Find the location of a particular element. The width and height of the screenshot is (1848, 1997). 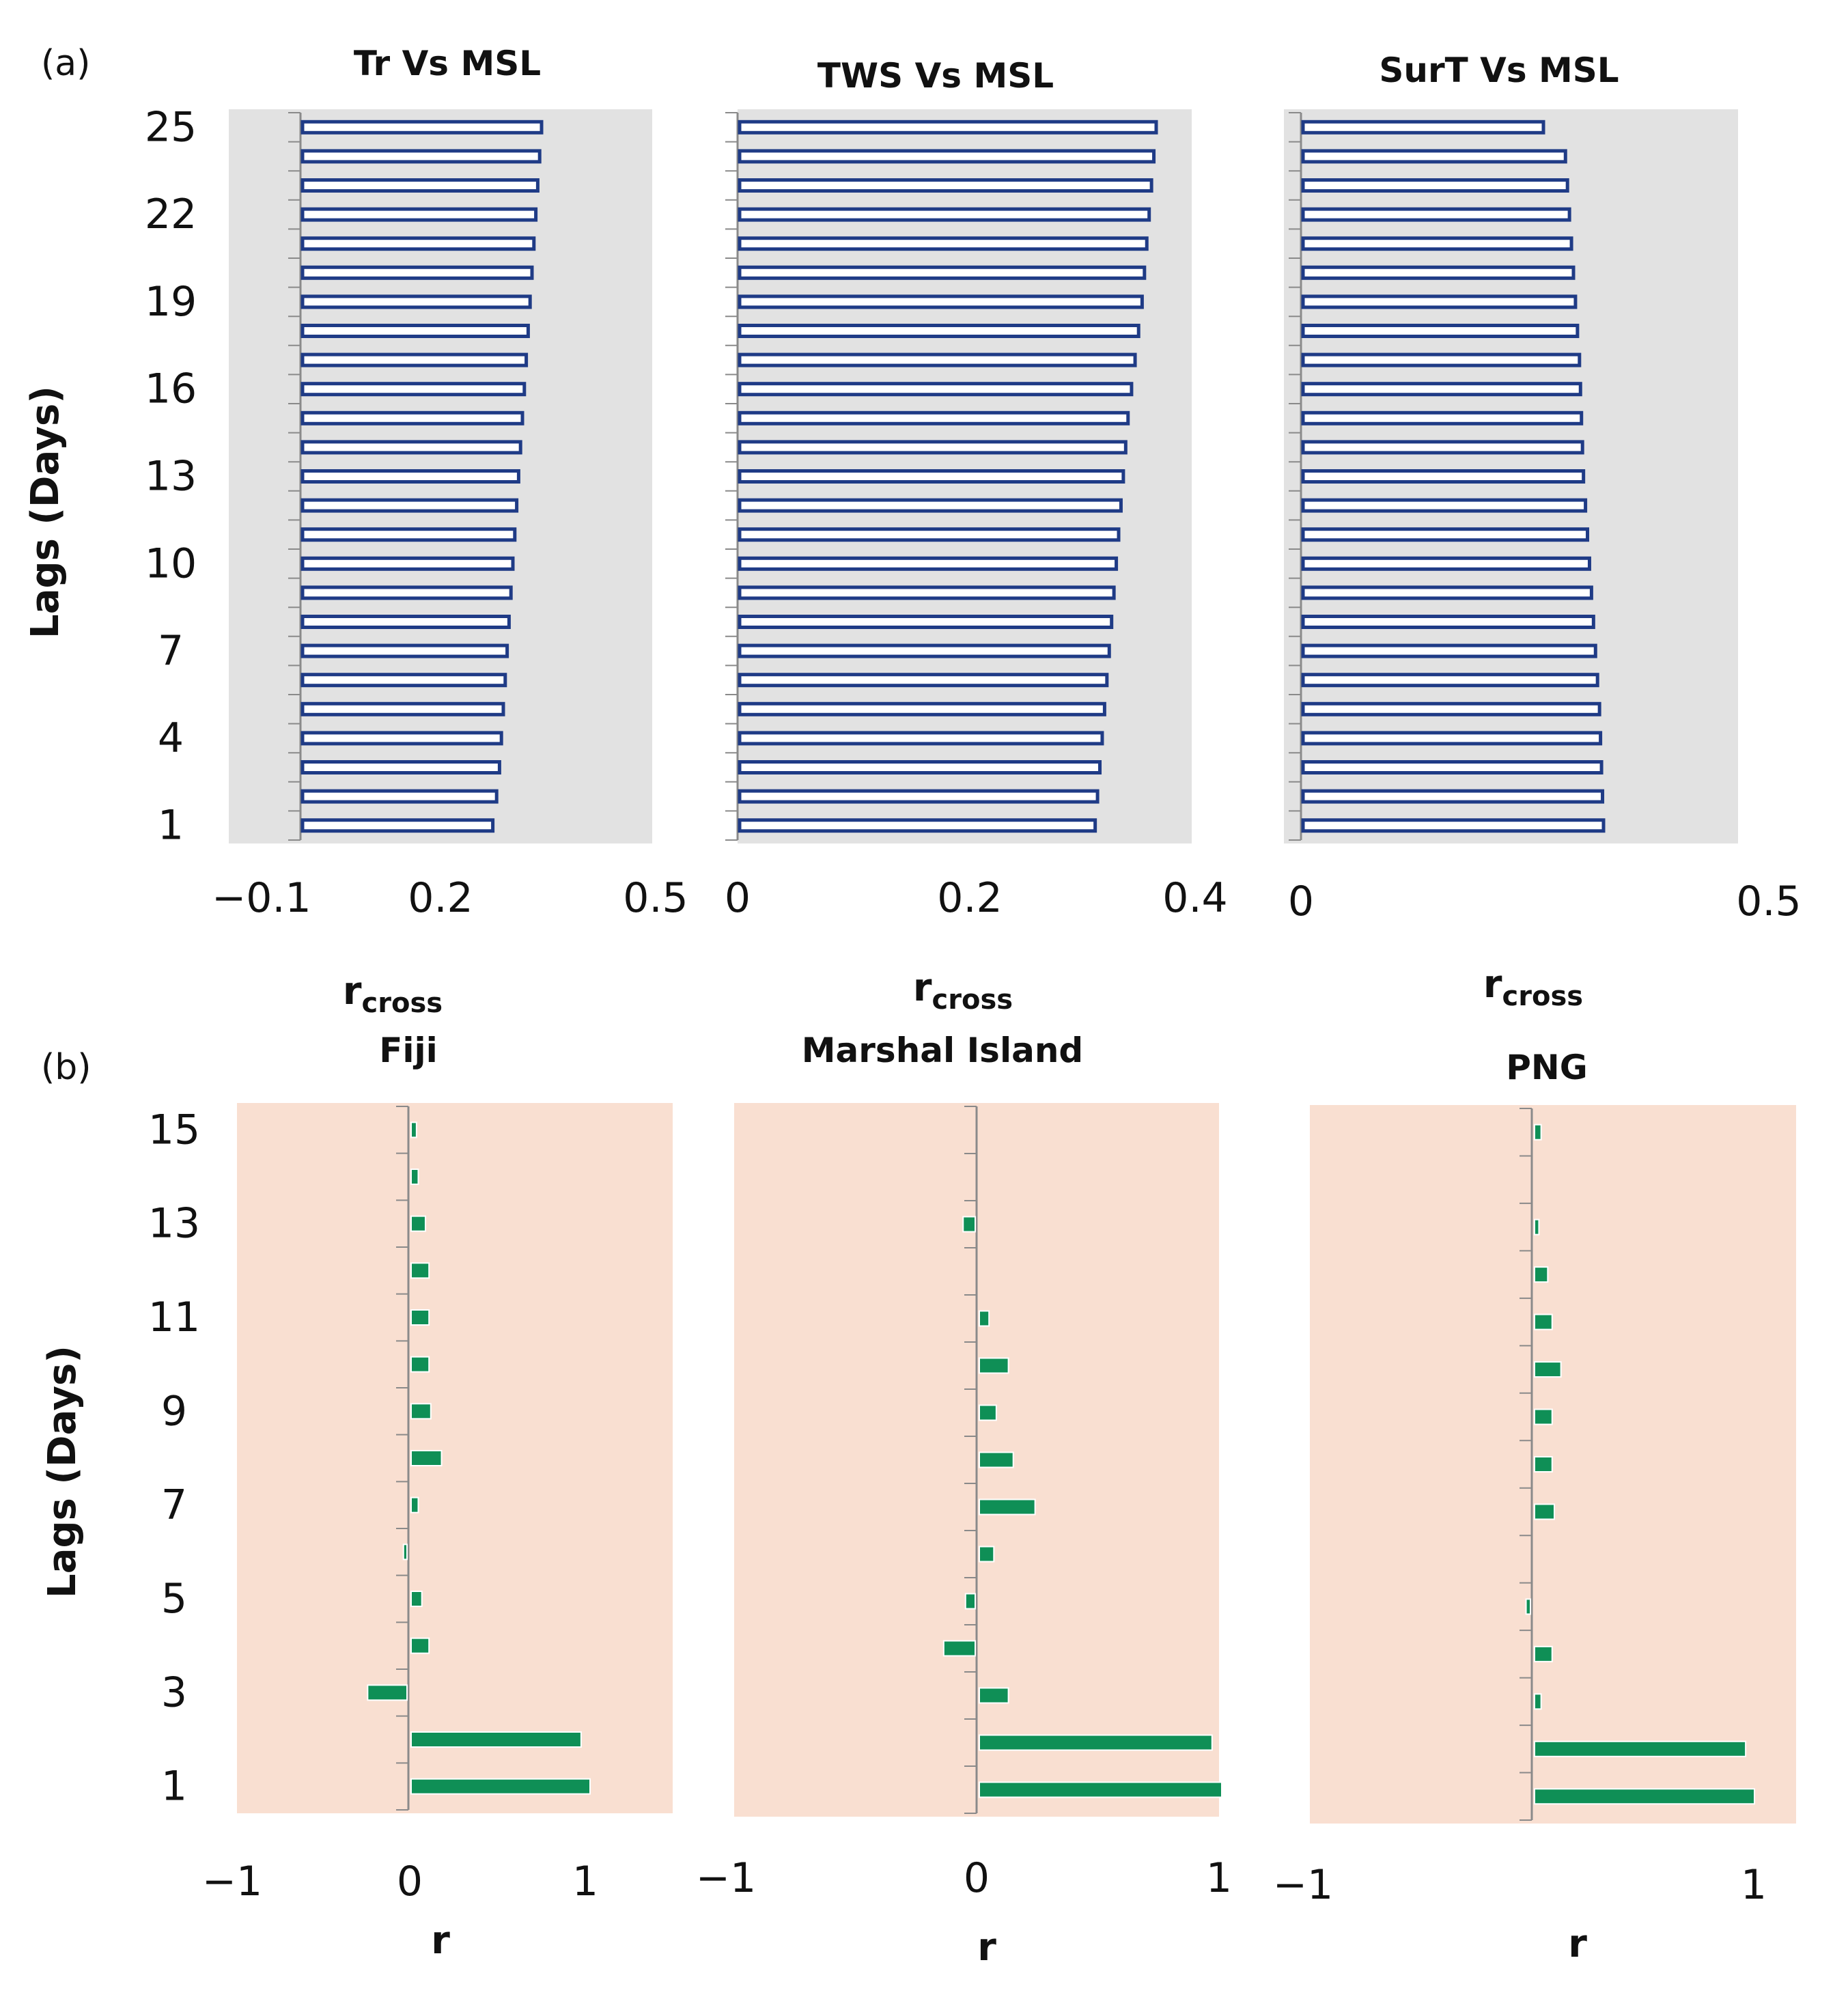

y-tick-label: 1 is located at coordinates (171, 826).